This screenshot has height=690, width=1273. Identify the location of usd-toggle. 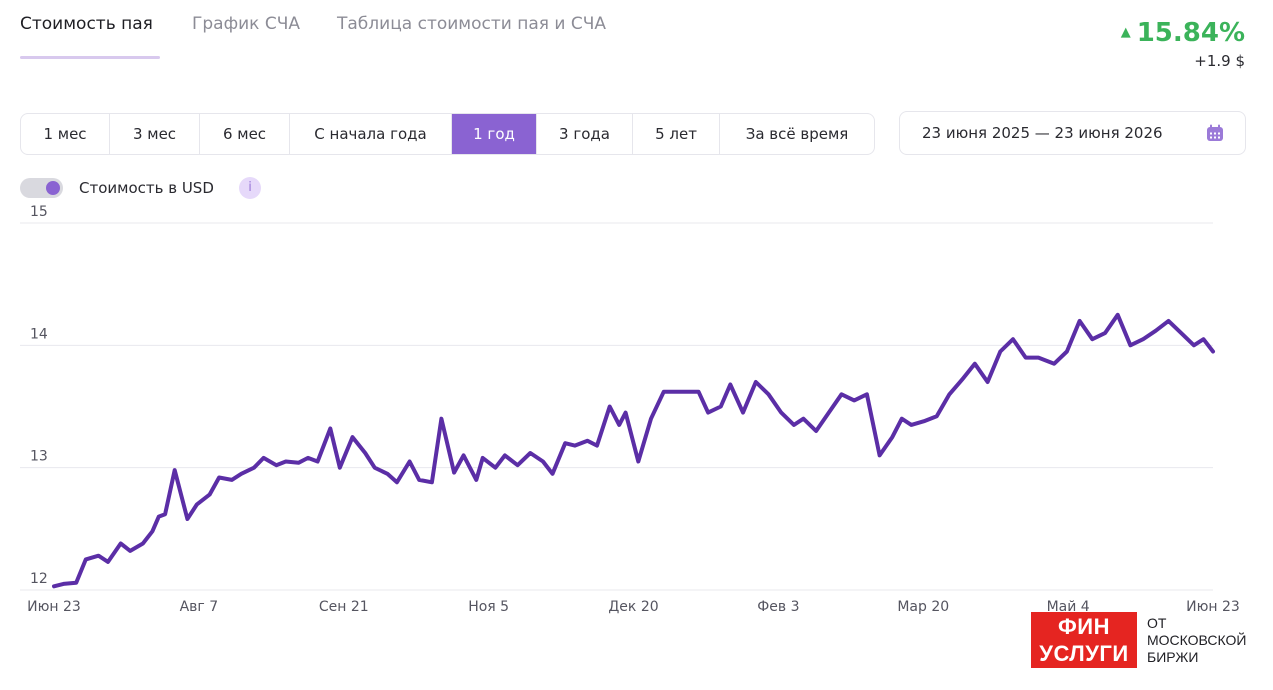
(41, 188).